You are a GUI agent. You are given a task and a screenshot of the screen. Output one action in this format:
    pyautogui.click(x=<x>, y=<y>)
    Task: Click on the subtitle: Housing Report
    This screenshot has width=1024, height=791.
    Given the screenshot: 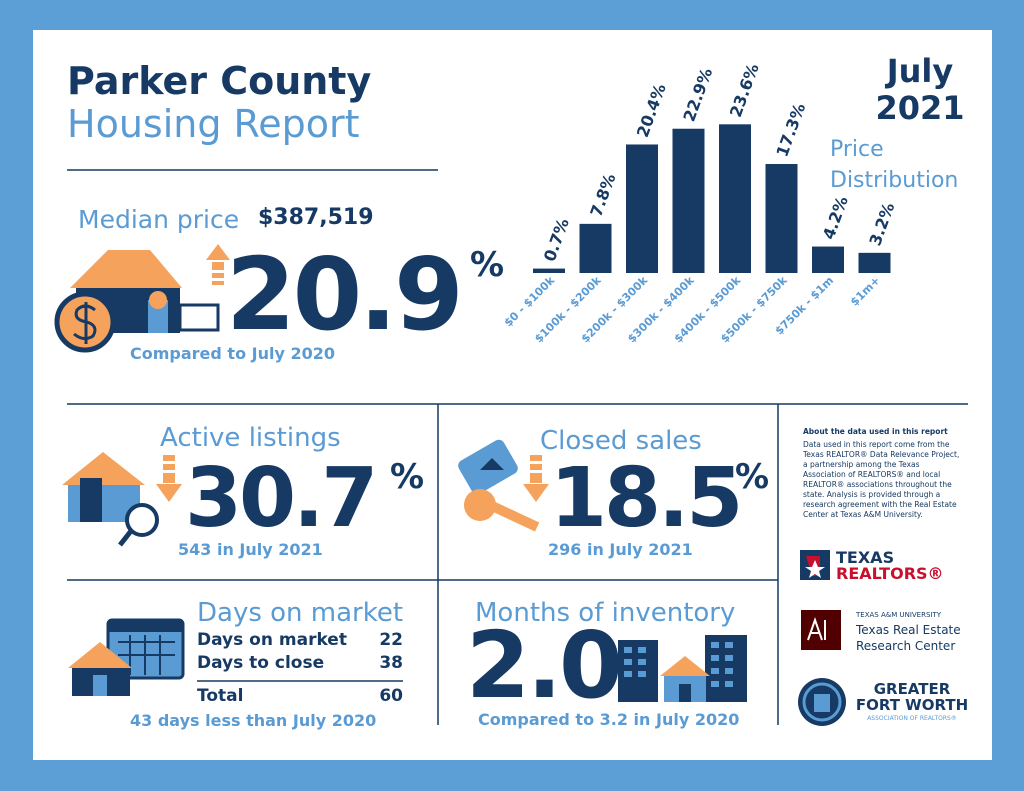 What is the action you would take?
    pyautogui.click(x=213, y=124)
    